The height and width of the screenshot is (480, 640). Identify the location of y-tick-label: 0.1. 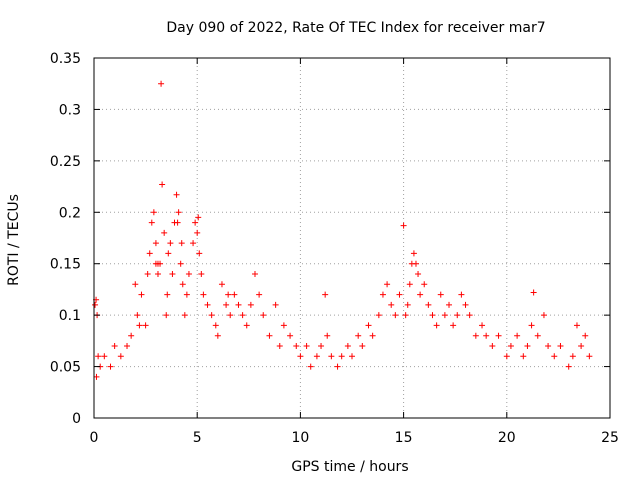
(70, 316).